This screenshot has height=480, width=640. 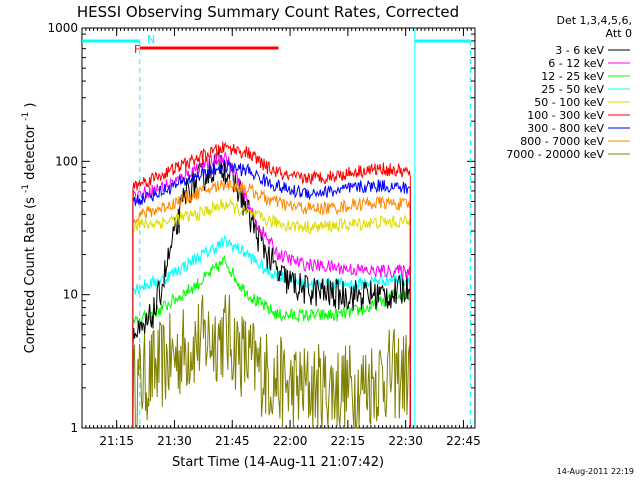 I want to click on y-axis-label: Corrected Count Rate (s -1 detector -1 ), so click(x=27, y=228).